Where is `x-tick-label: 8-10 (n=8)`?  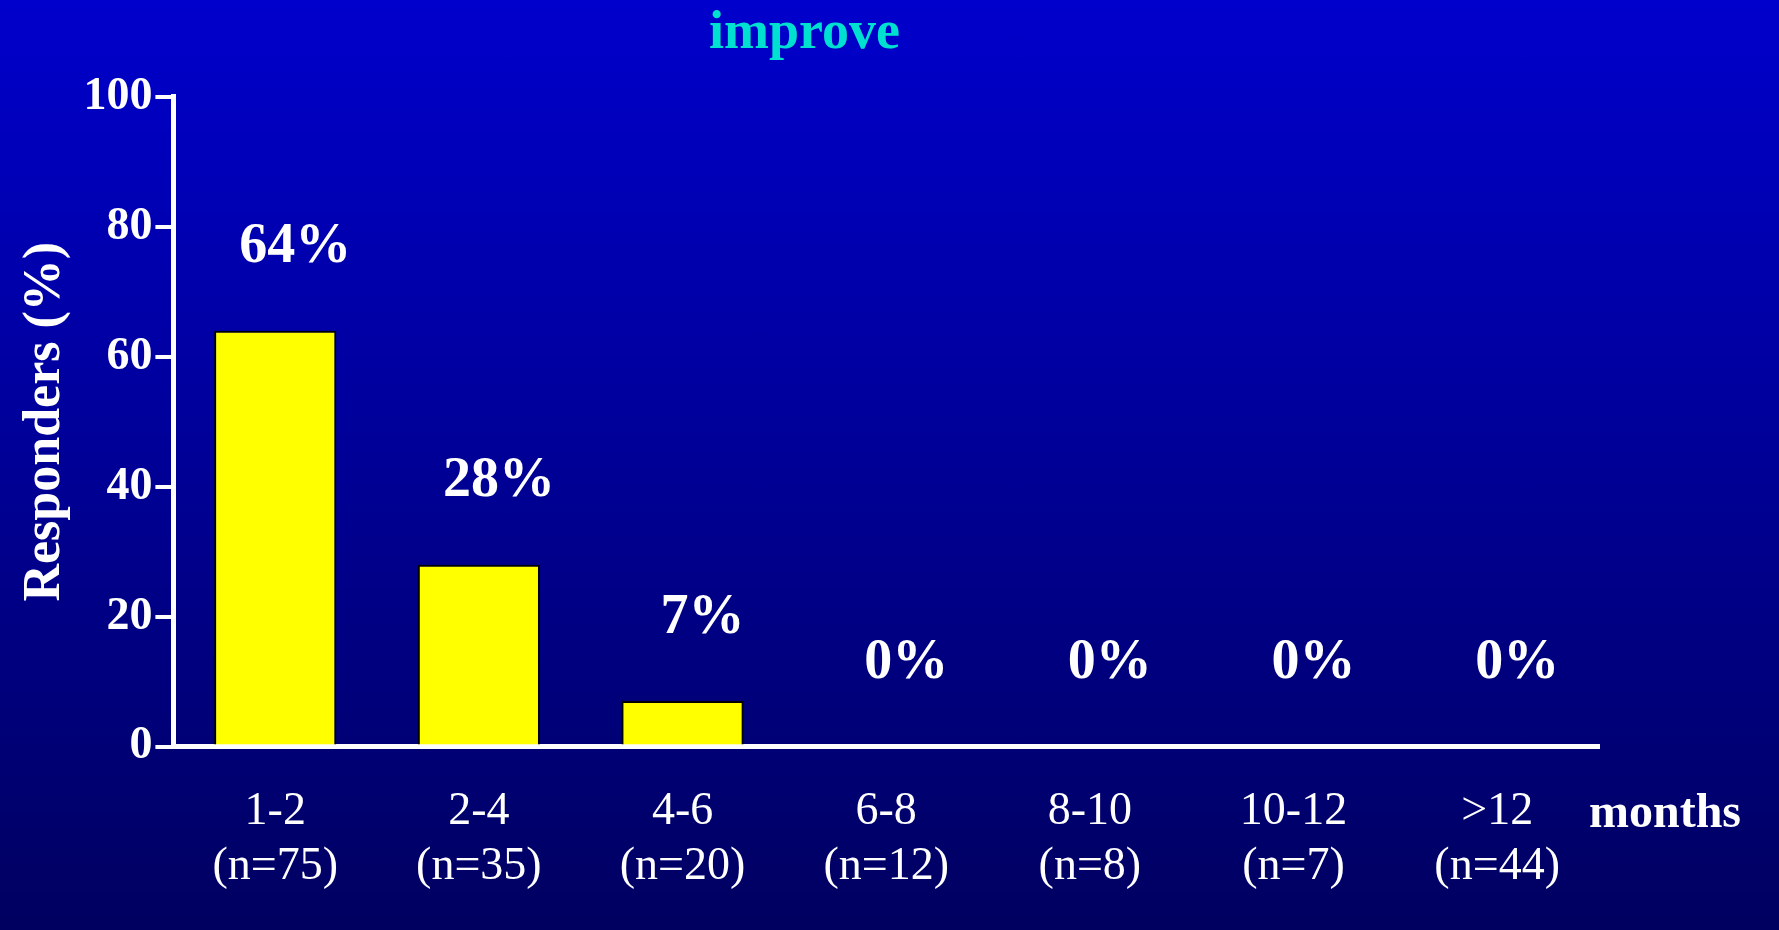
x-tick-label: 8-10 (n=8) is located at coordinates (1090, 836).